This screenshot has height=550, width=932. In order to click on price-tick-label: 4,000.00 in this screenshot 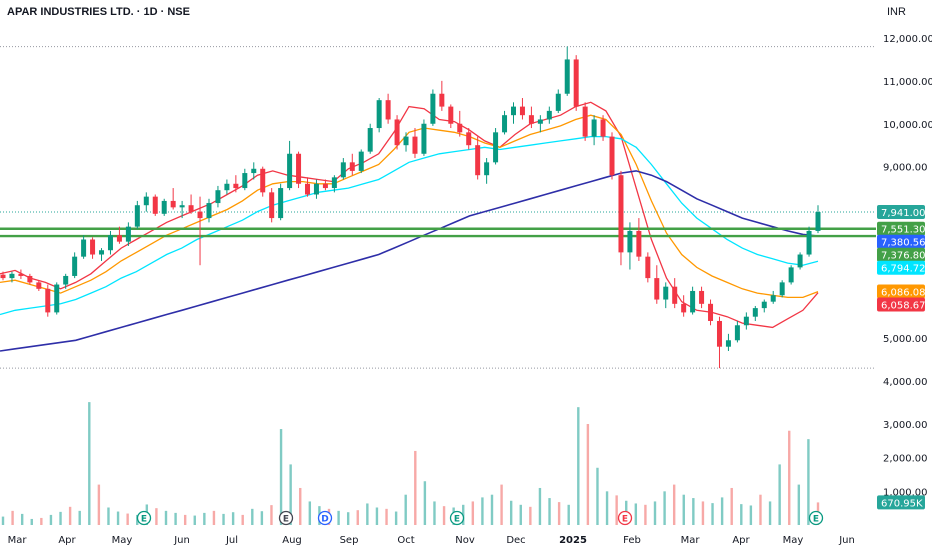, I will do `click(905, 382)`.